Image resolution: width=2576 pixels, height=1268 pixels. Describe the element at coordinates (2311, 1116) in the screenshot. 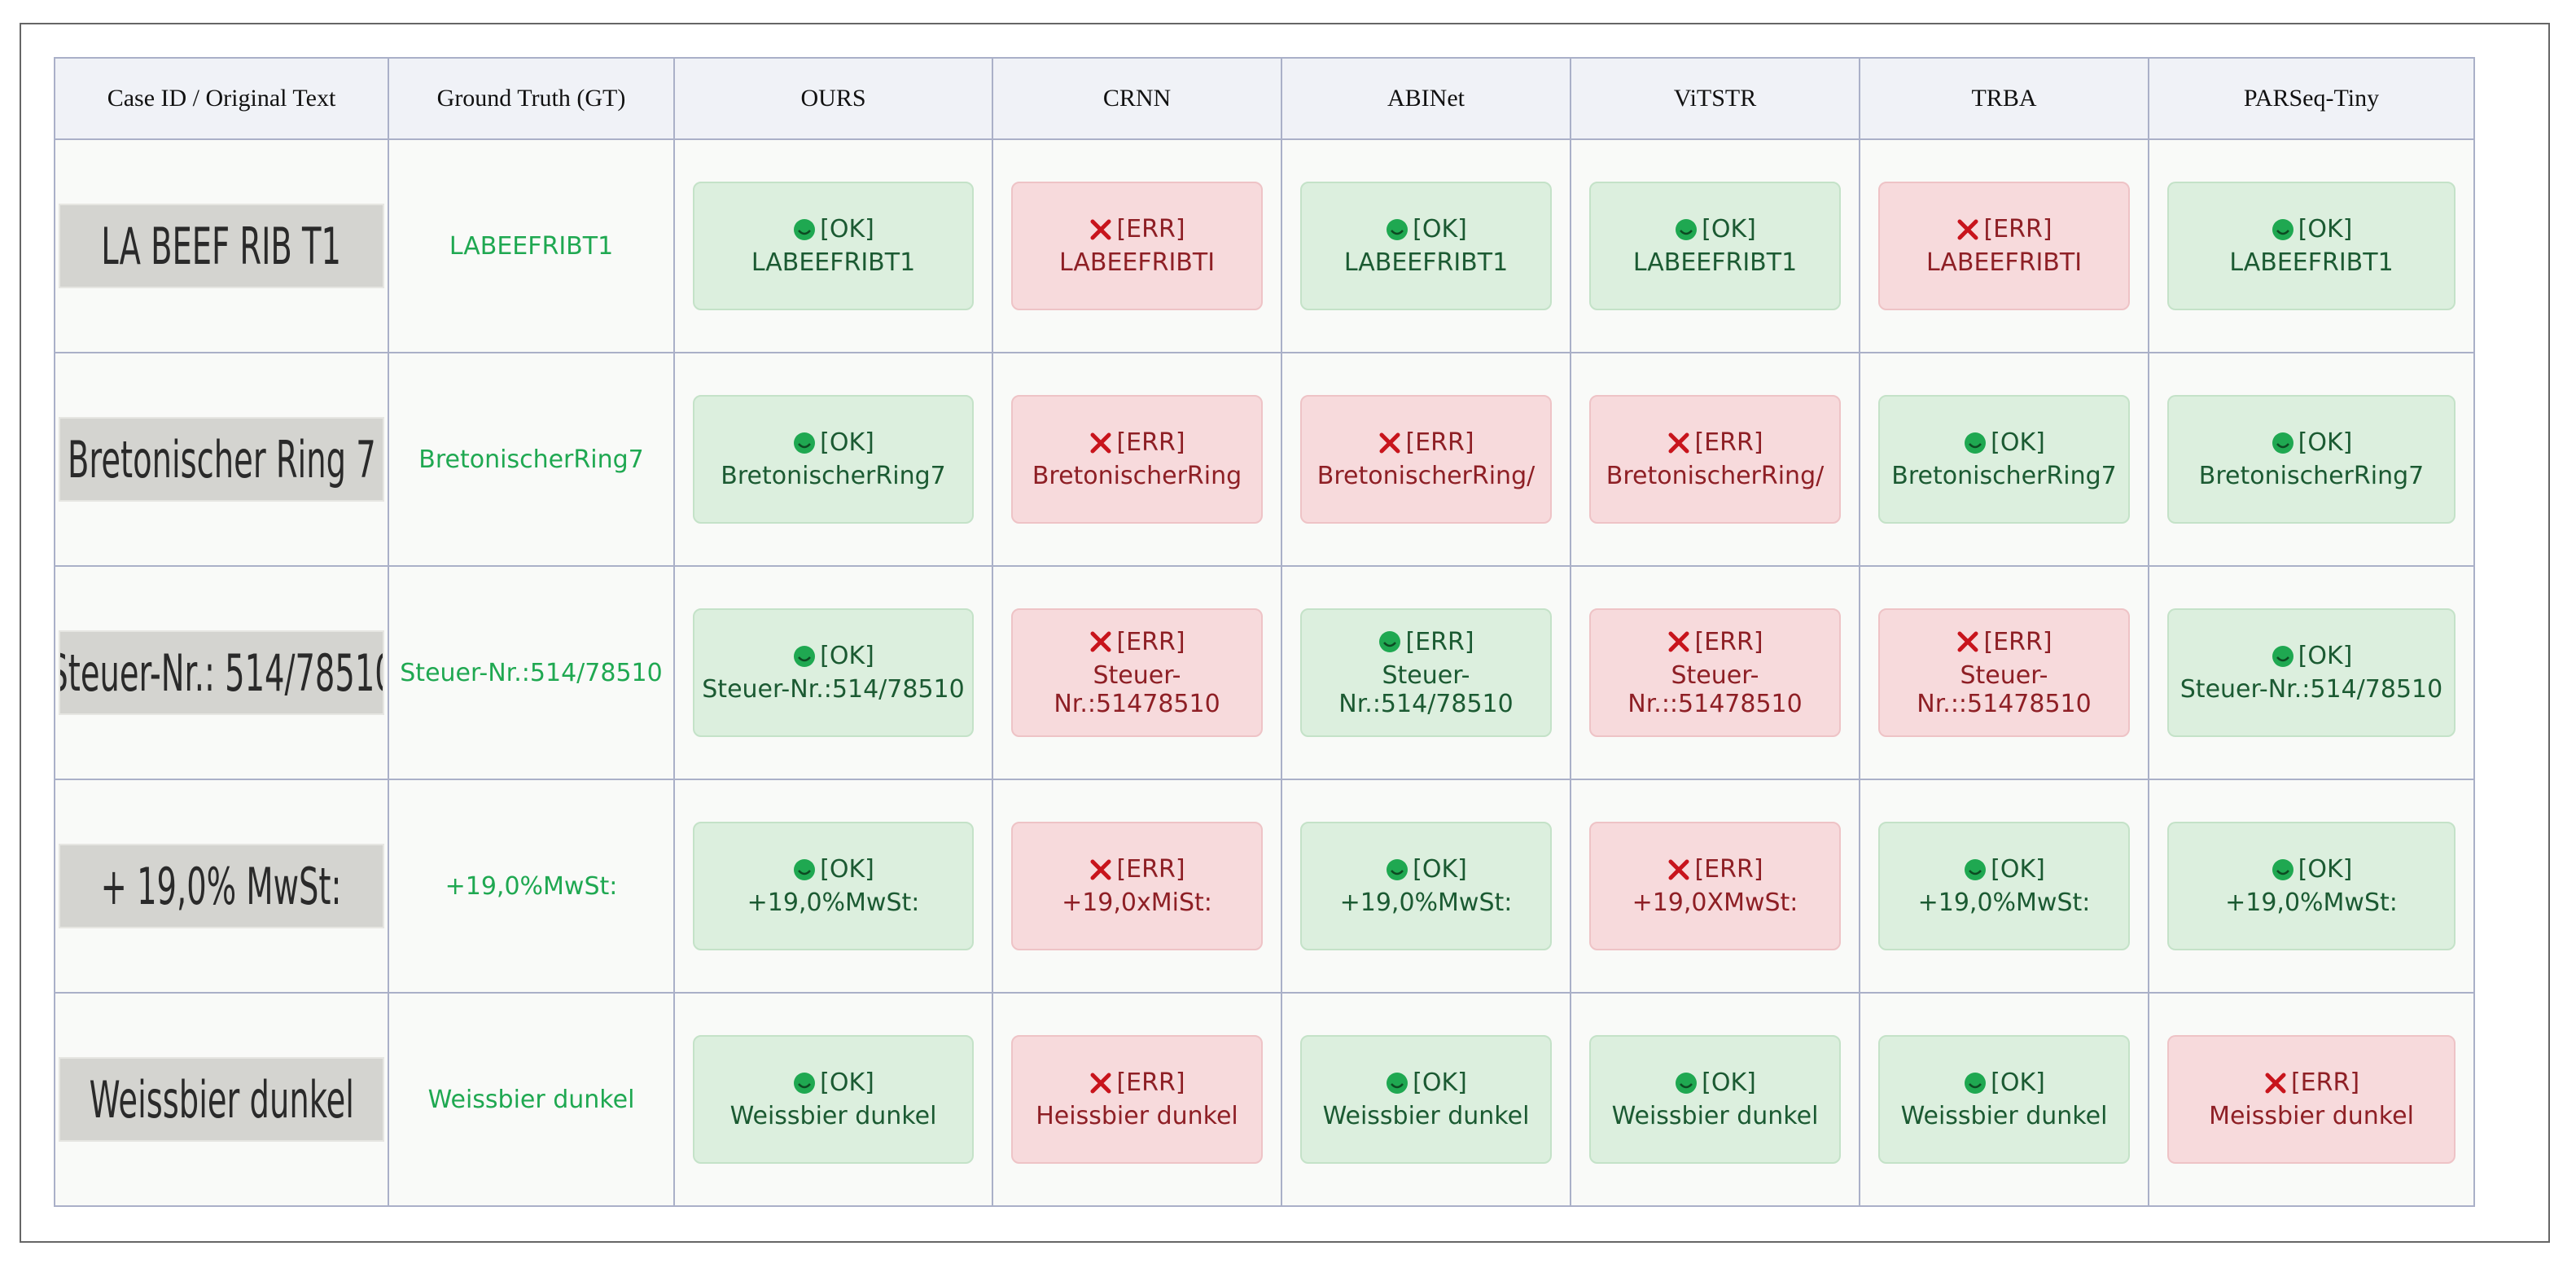

I see `prediction: Meissbier dunkel` at that location.